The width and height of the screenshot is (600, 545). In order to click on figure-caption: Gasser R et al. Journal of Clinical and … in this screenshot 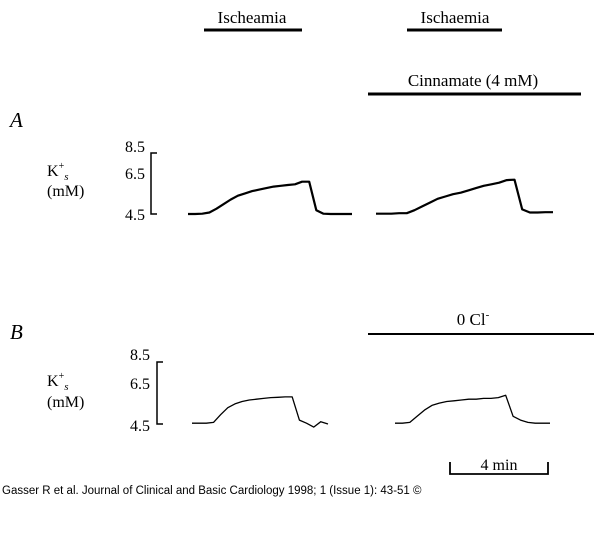, I will do `click(212, 491)`.